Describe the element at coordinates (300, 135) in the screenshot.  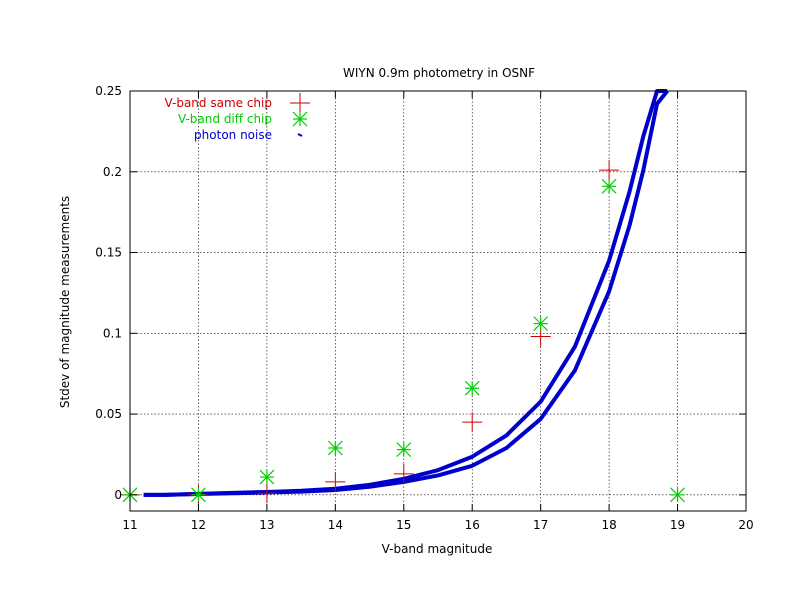
I see `legend-marker-dot` at that location.